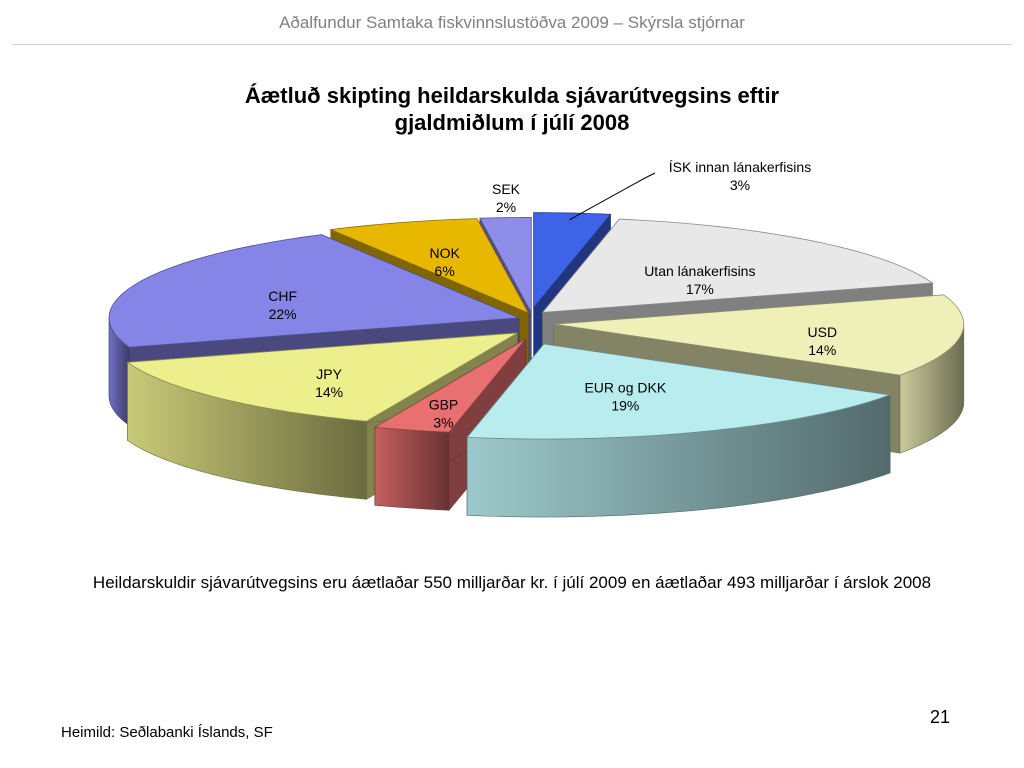 This screenshot has height=768, width=1024. I want to click on chart-title-line-2: gjaldmiðlum í júlí 2008, so click(512, 122).